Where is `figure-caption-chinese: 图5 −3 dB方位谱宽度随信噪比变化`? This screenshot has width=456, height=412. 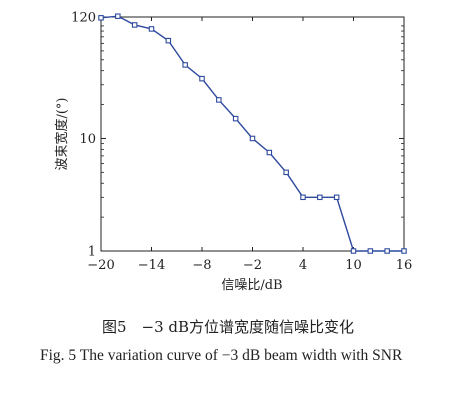
figure-caption-chinese: 图5 −3 dB方位谱宽度随信噪比变化 is located at coordinates (228, 327).